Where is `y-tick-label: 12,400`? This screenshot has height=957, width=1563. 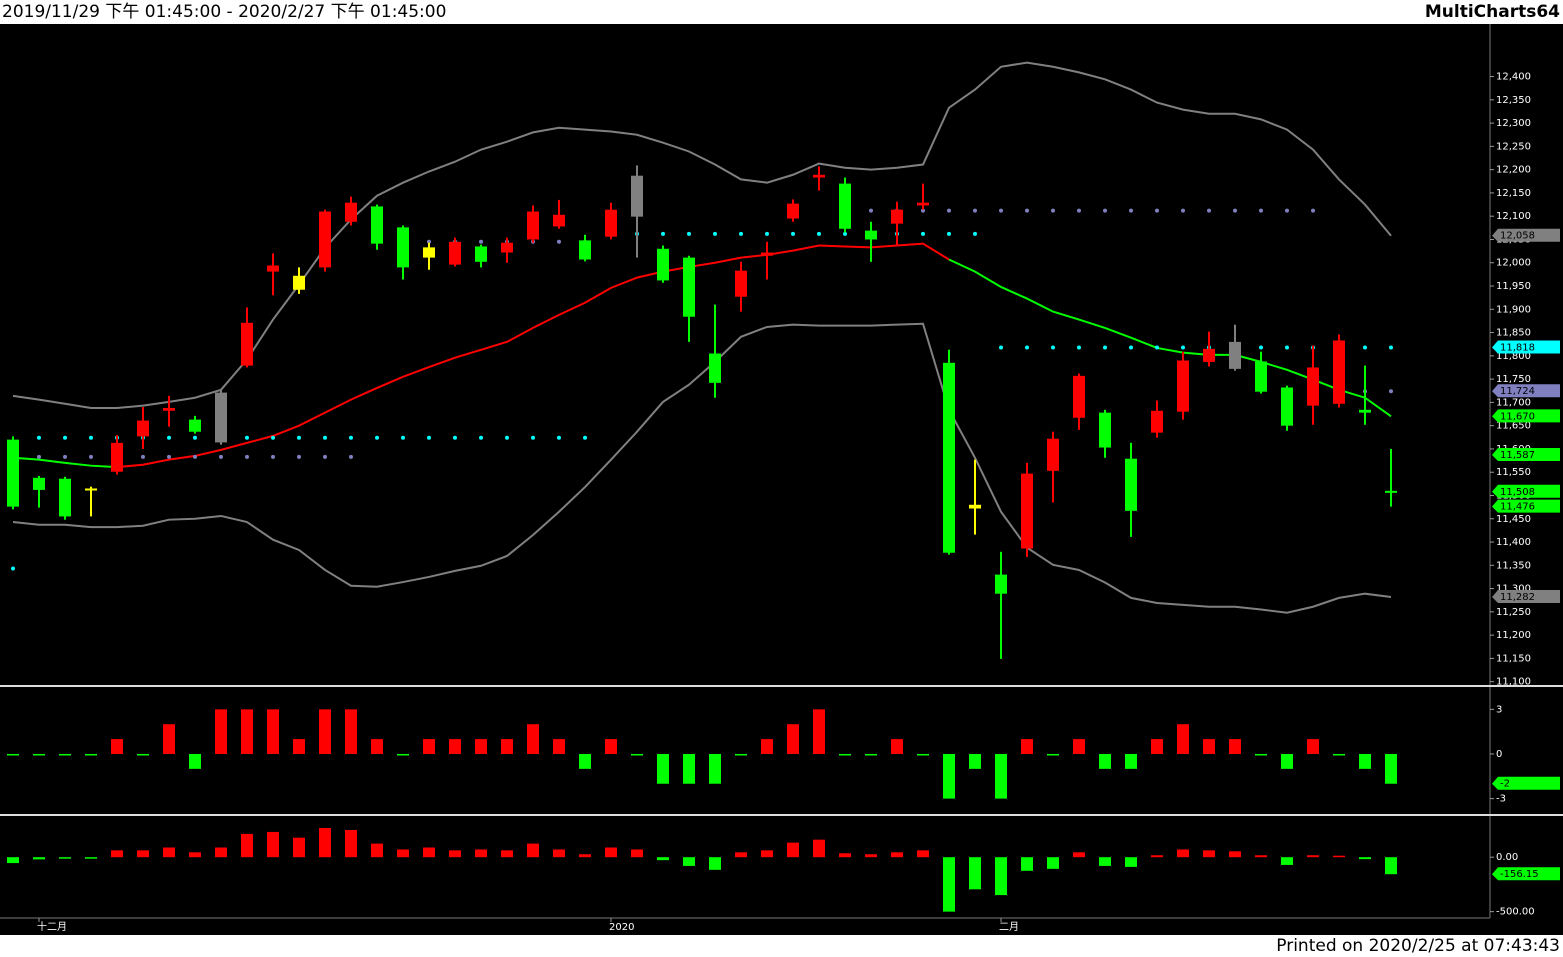 y-tick-label: 12,400 is located at coordinates (1513, 77).